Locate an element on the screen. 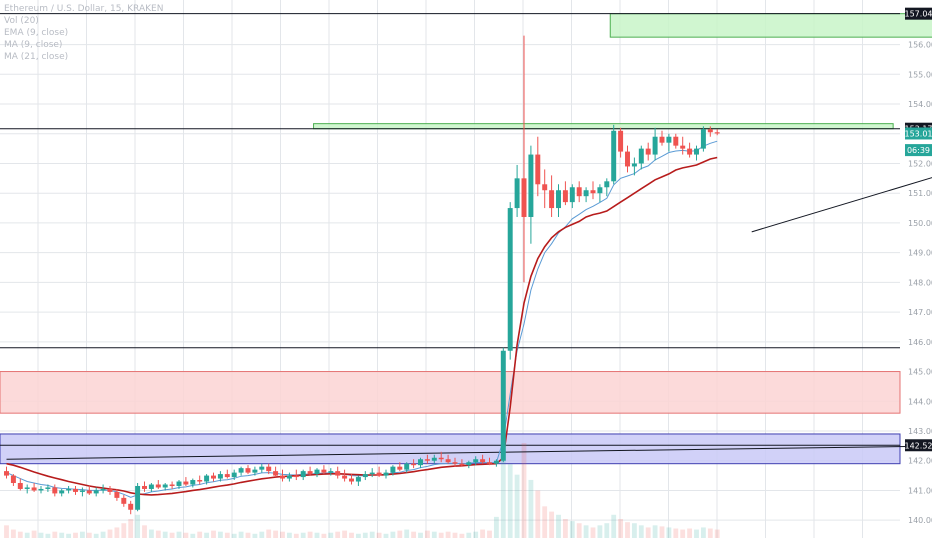 The height and width of the screenshot is (550, 932). price-tag-box is located at coordinates (918, 445).